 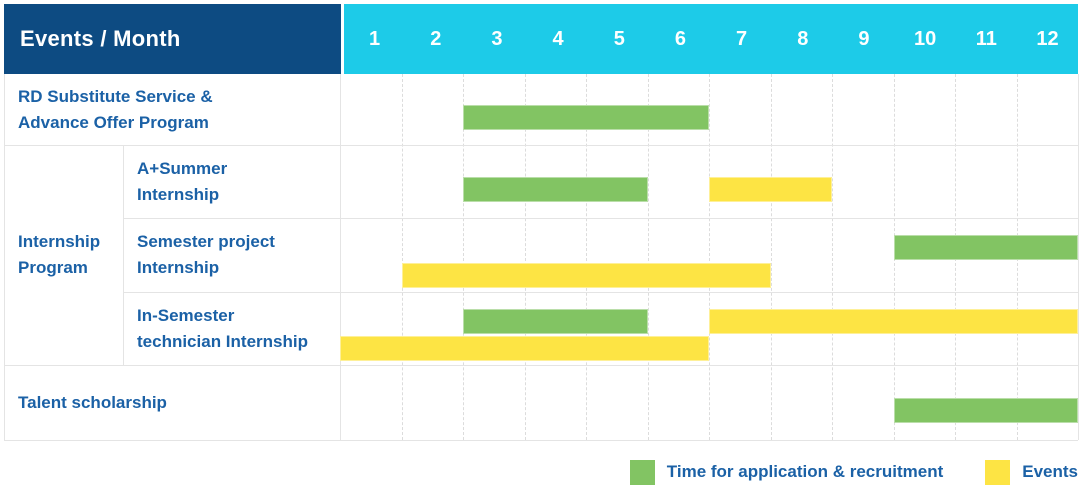 What do you see at coordinates (1050, 471) in the screenshot?
I see `legend-label-events: Events` at bounding box center [1050, 471].